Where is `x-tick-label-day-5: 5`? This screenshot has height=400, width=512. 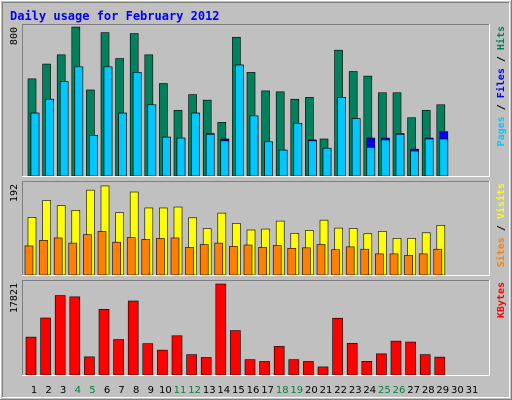 x-tick-label-day-5: 5 is located at coordinates (92, 390).